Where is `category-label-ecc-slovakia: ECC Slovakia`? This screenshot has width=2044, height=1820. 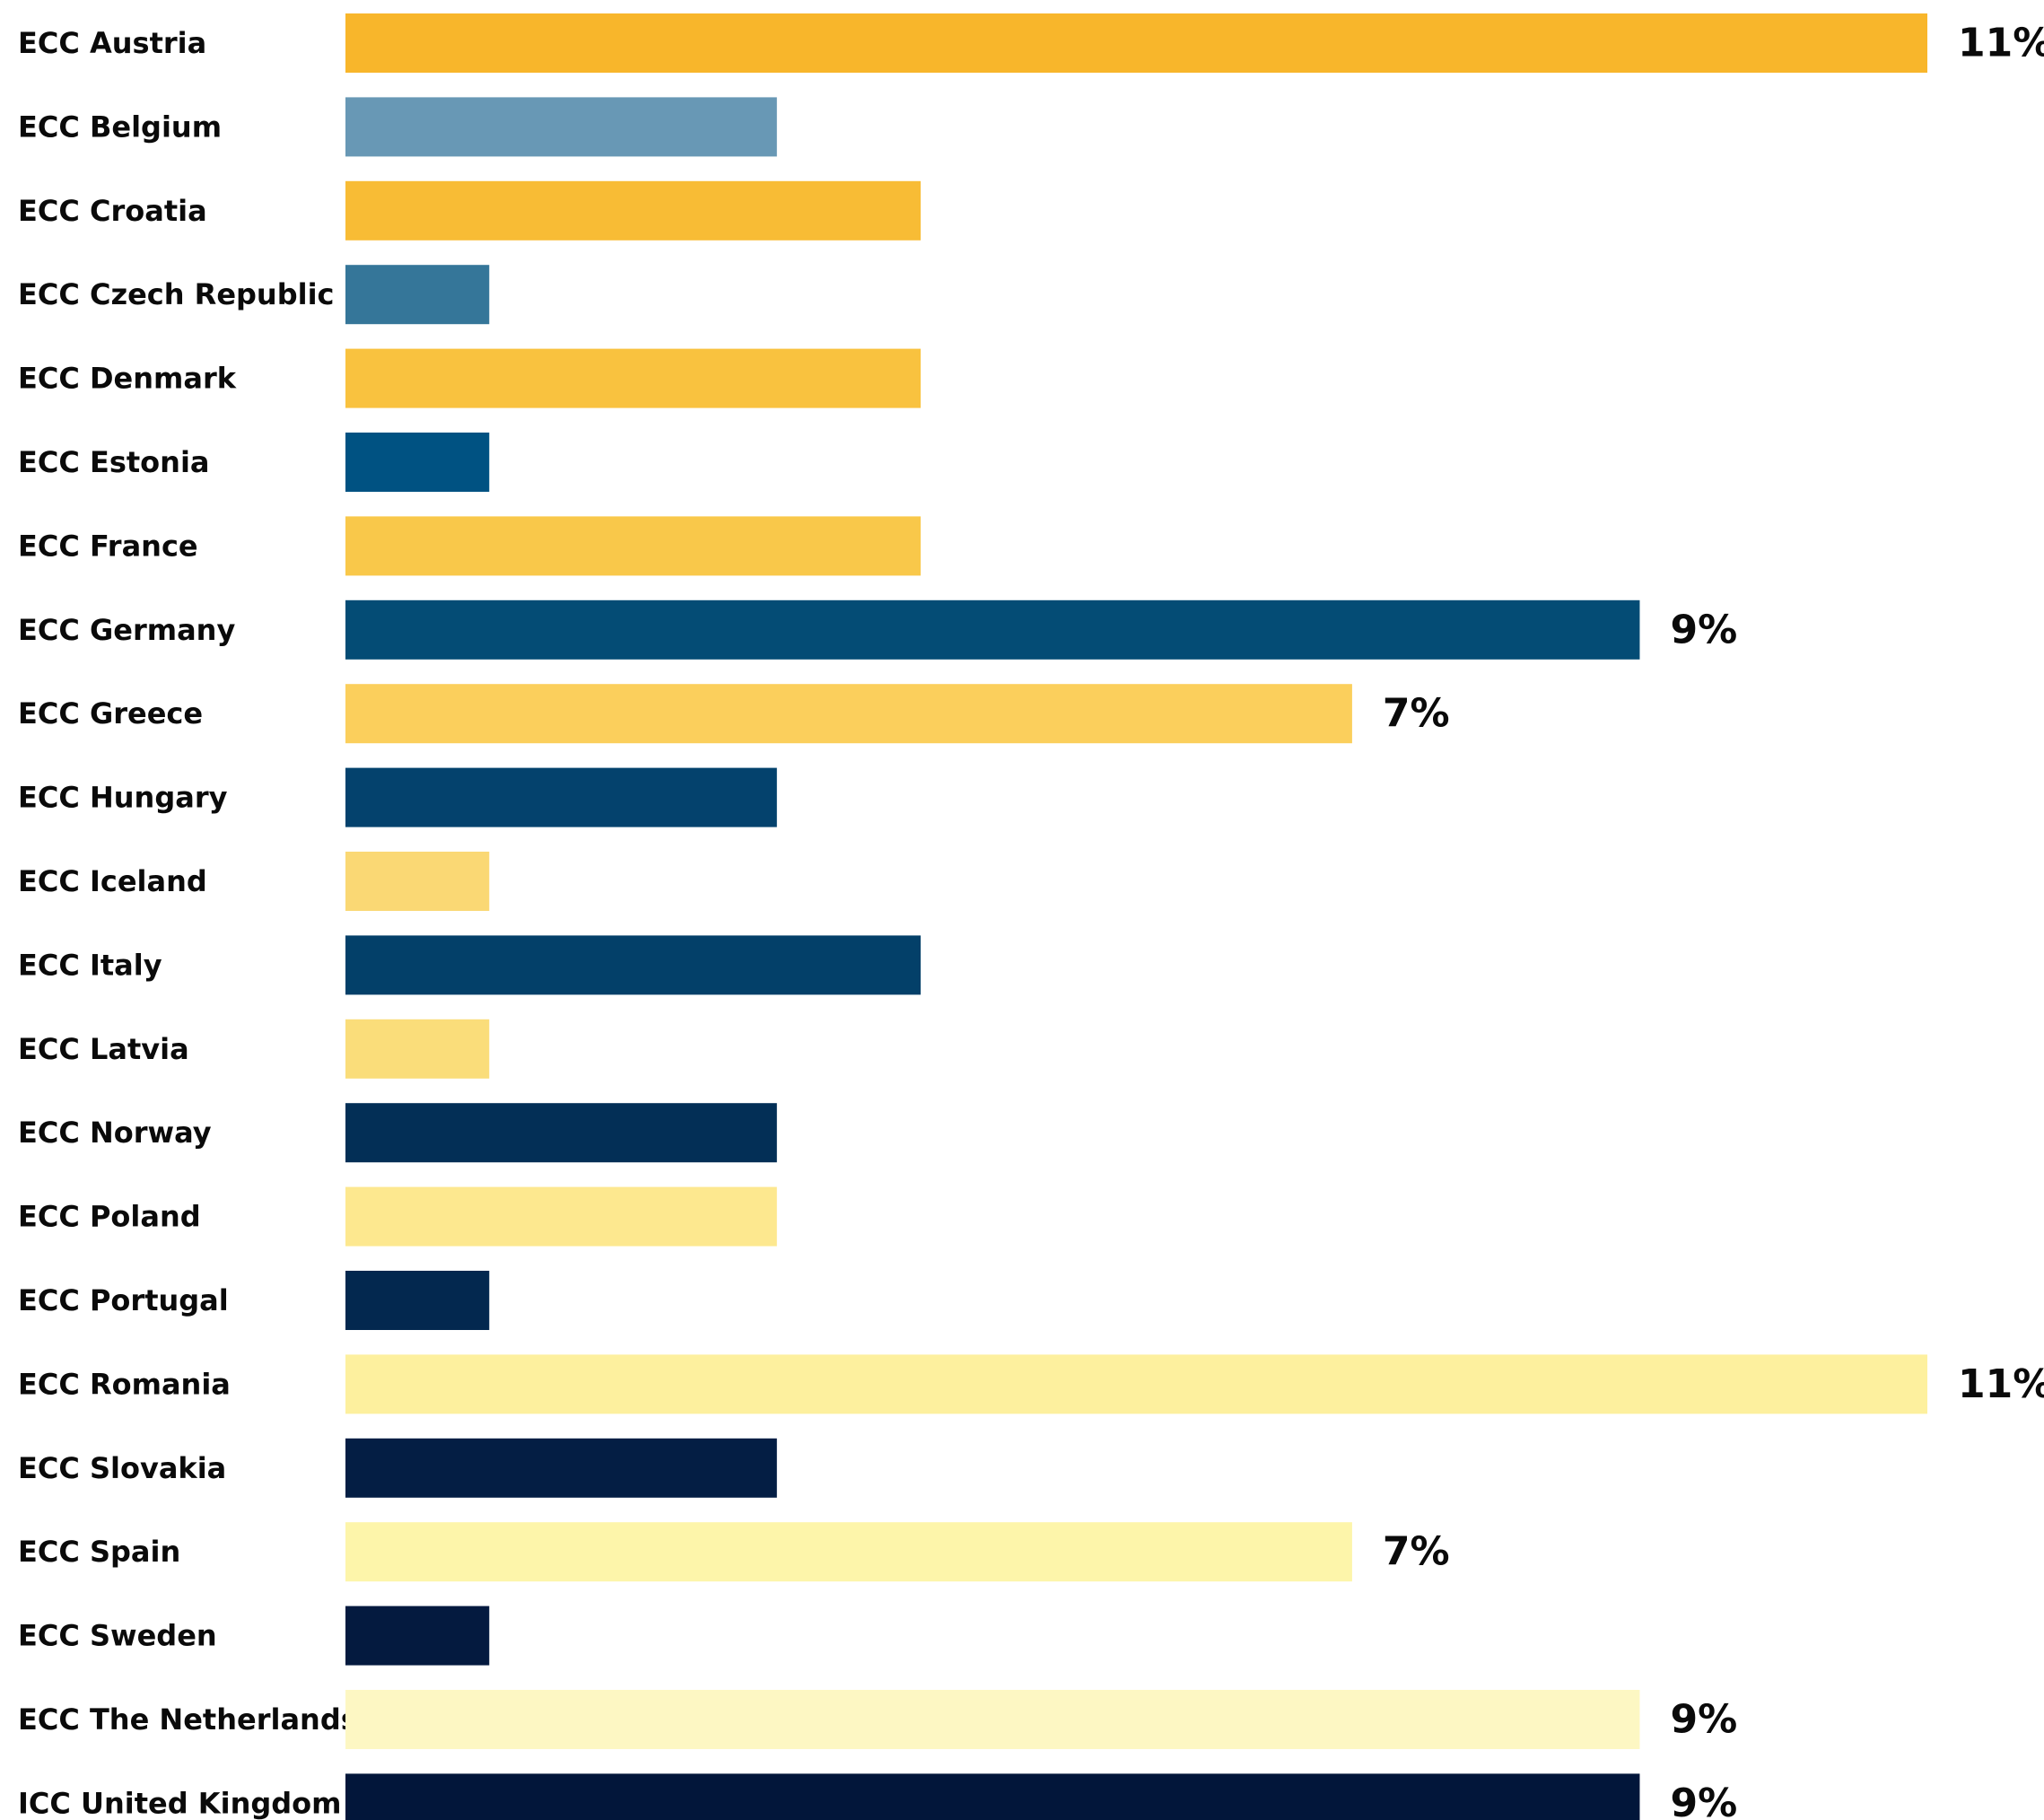 category-label-ecc-slovakia: ECC Slovakia is located at coordinates (122, 1468).